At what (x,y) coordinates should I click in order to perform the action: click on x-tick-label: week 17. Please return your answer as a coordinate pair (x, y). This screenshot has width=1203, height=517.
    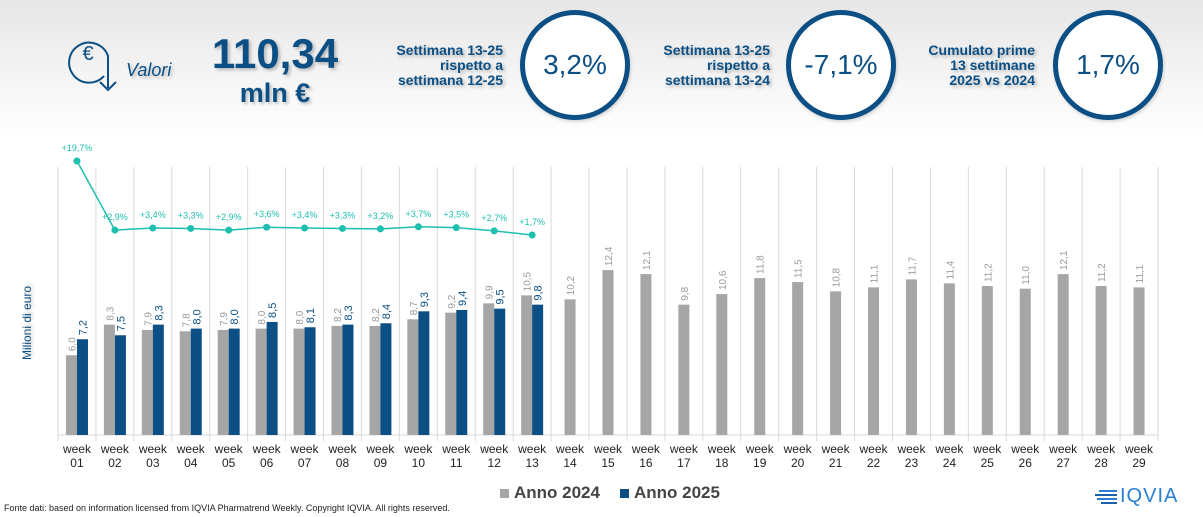
    Looking at the image, I should click on (684, 456).